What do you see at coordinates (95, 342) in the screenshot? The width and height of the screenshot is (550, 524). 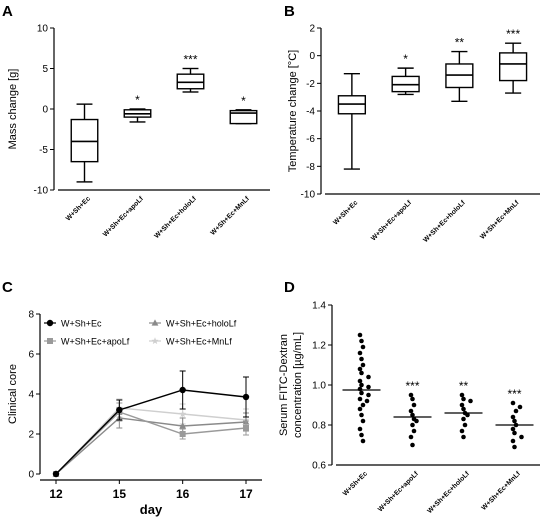 I see `legend-label: W+Sh+Ec+apoLf` at bounding box center [95, 342].